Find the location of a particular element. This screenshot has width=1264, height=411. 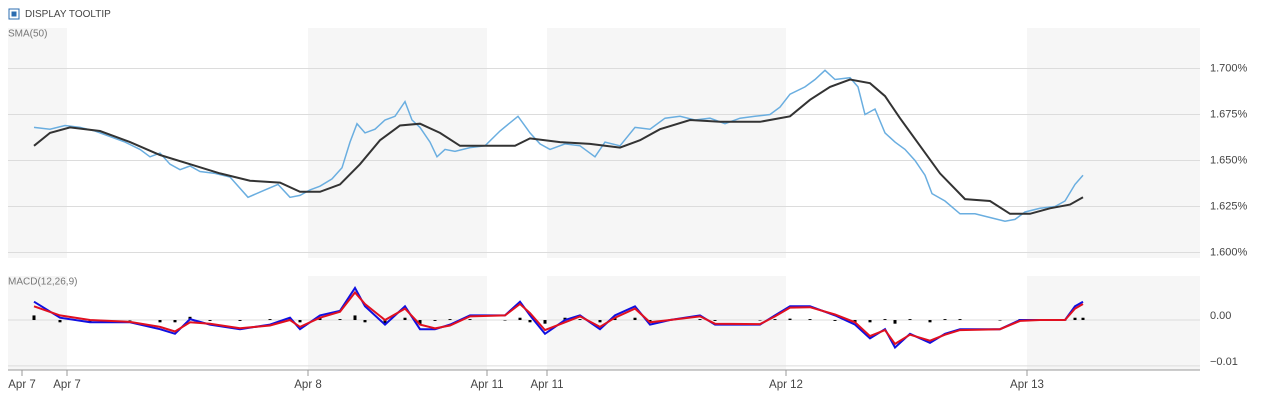

checkbox-mark is located at coordinates (14, 14).